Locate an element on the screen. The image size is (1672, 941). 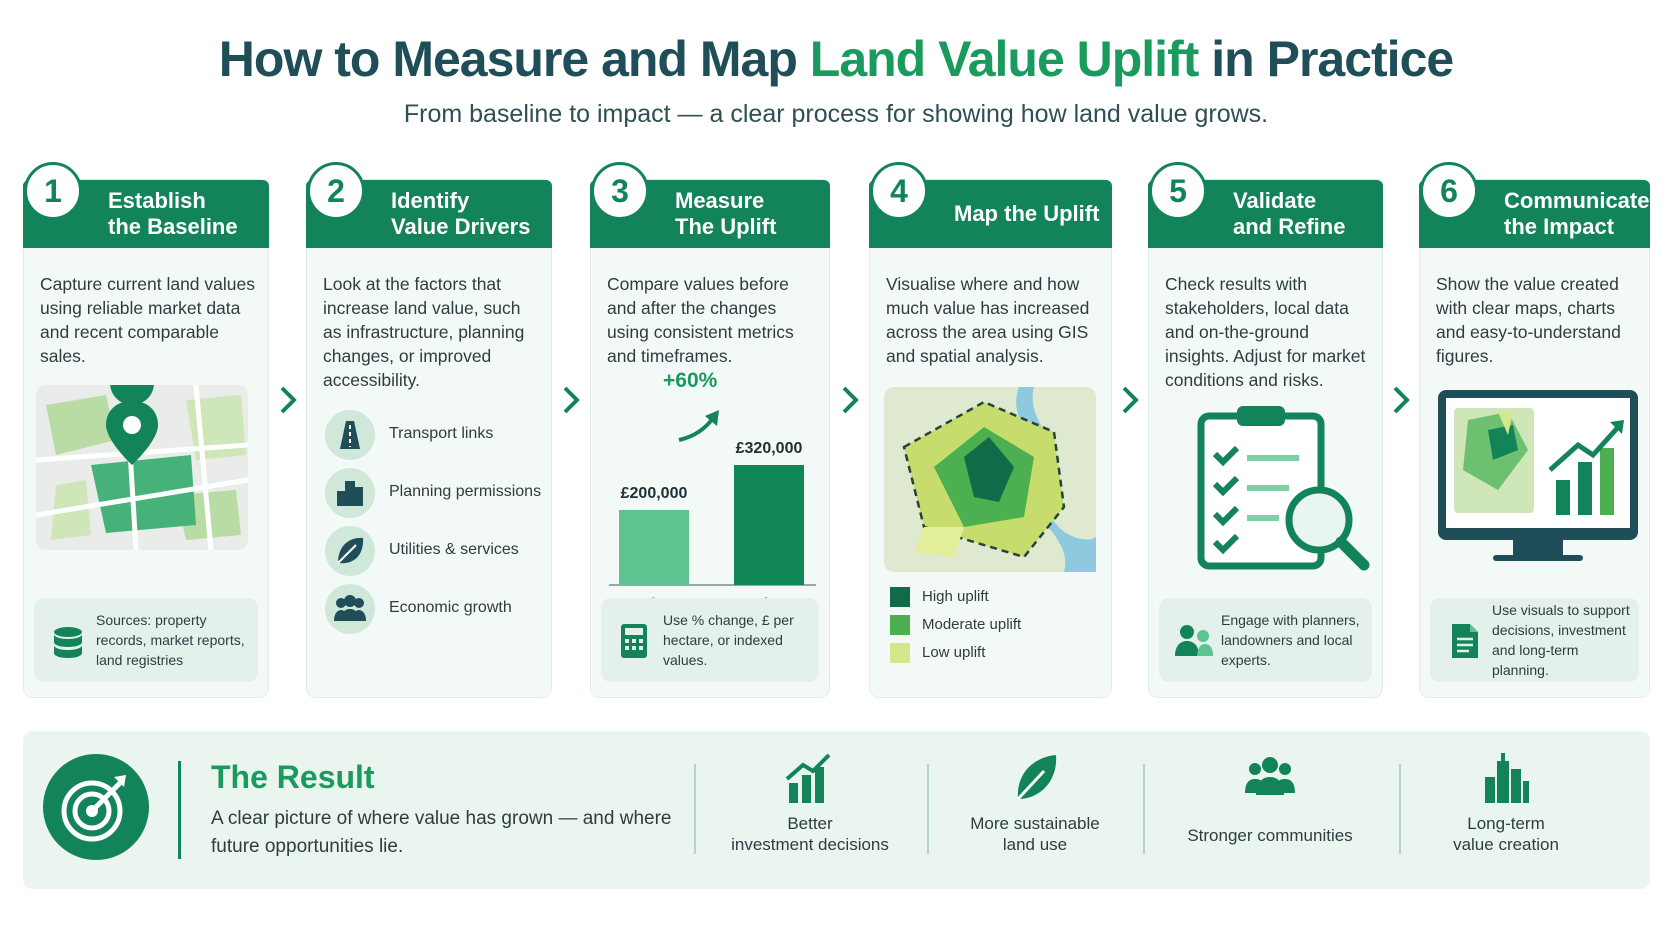
legend-swatch is located at coordinates (900, 625).